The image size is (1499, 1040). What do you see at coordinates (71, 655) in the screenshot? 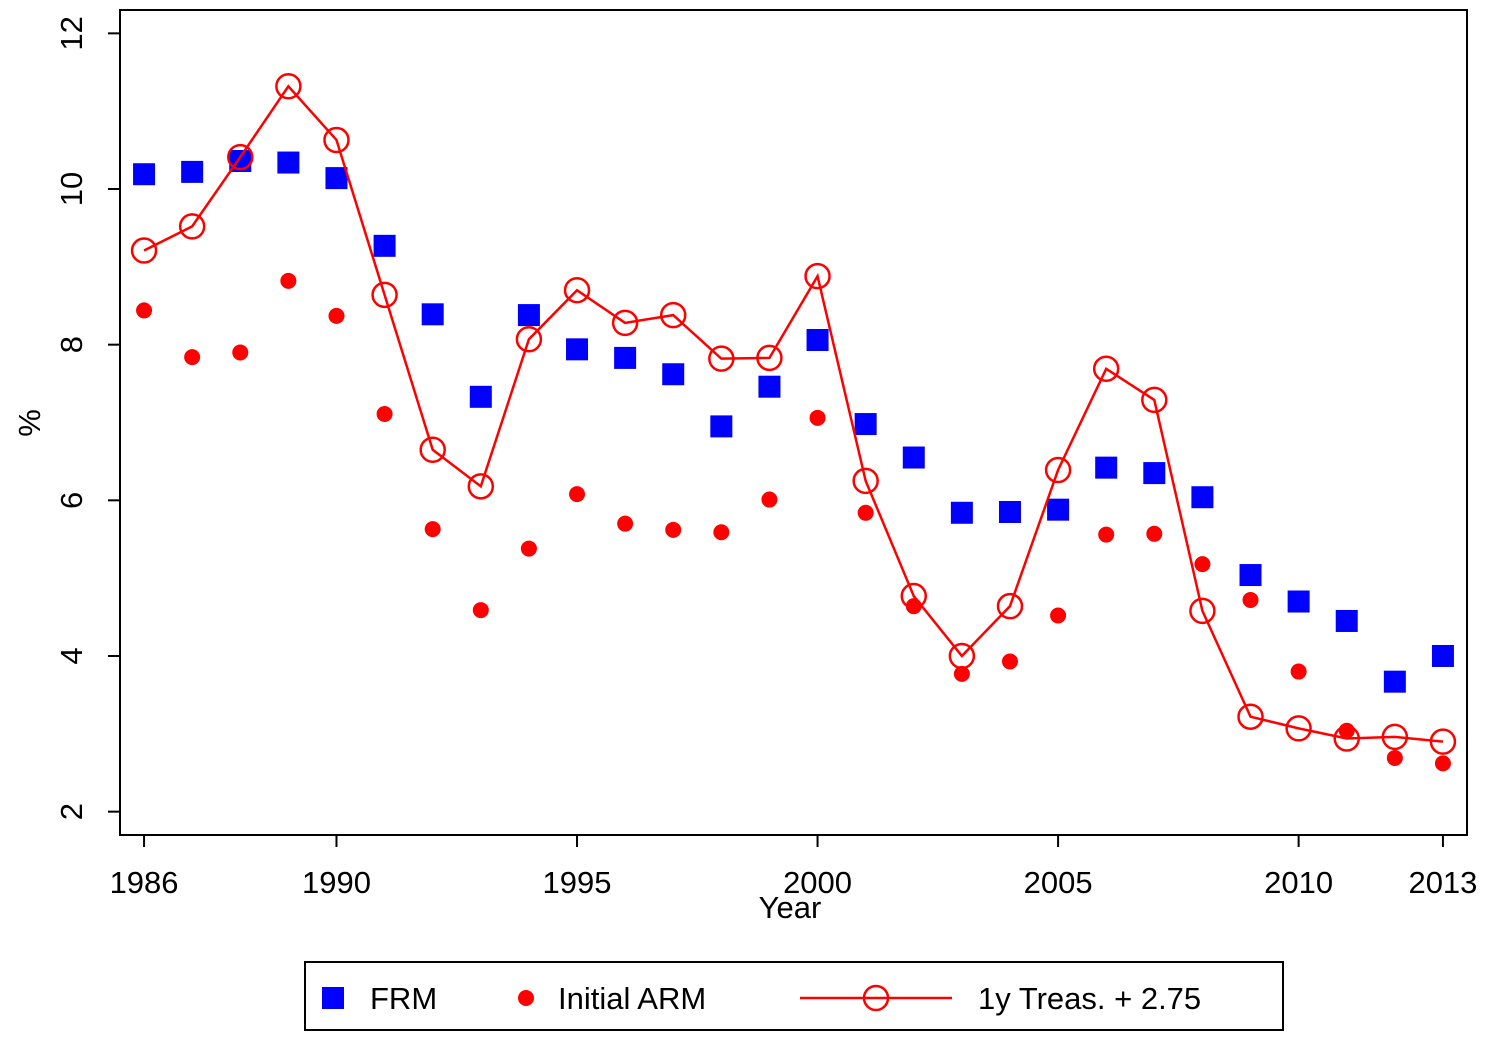
I see `y-tick-label: 4` at bounding box center [71, 655].